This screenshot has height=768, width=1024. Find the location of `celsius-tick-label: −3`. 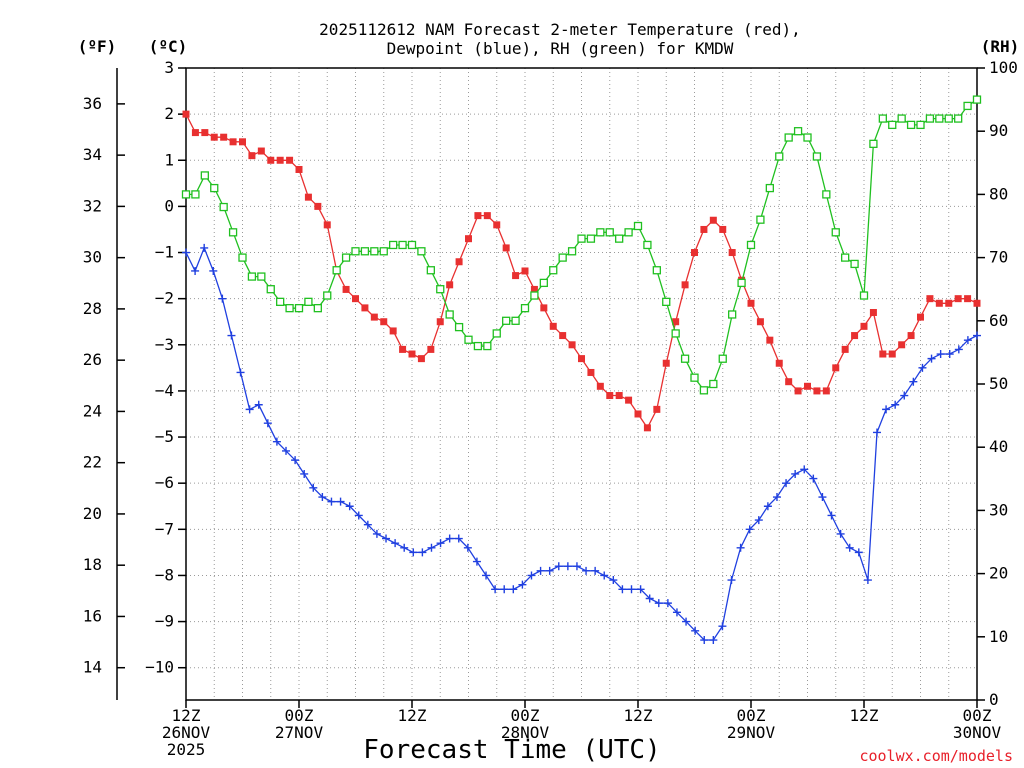

celsius-tick-label: −3 is located at coordinates (164, 344).